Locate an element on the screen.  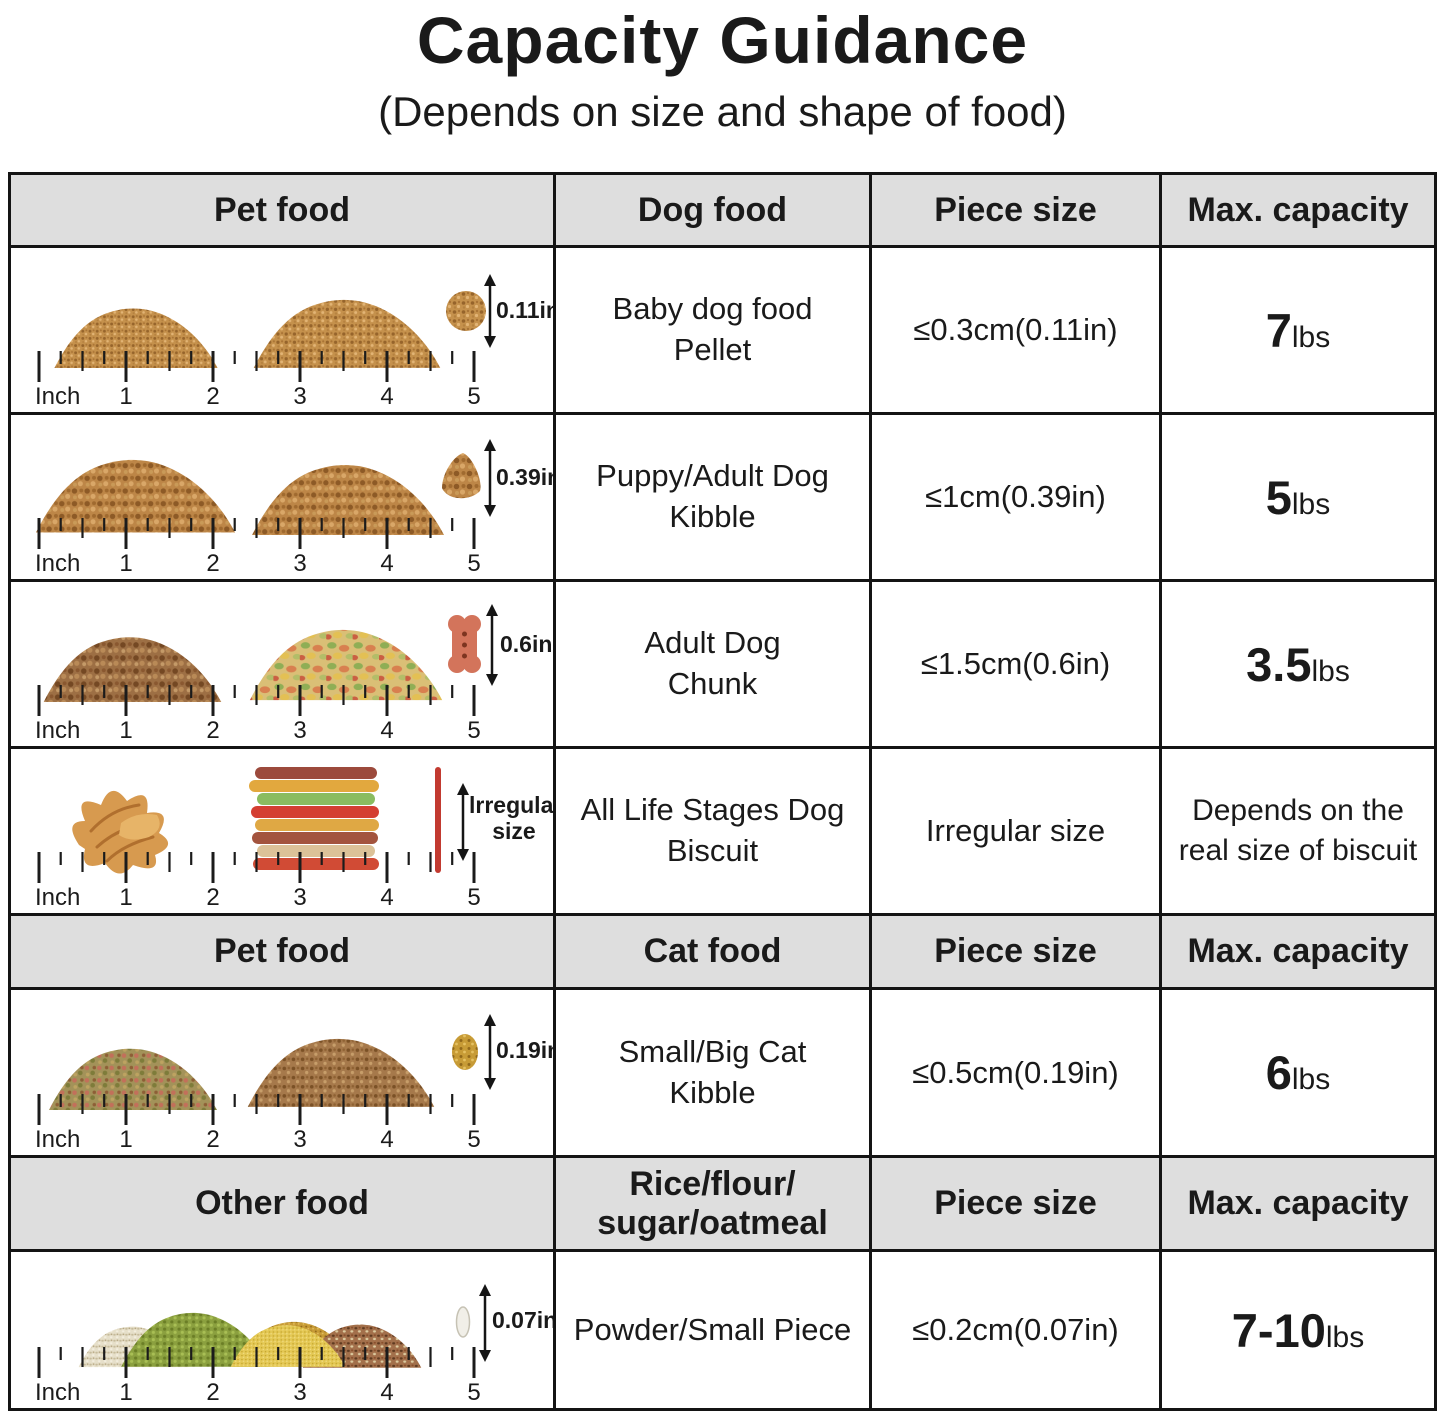
capacity-value: 7-10 is located at coordinates (1278, 1330).